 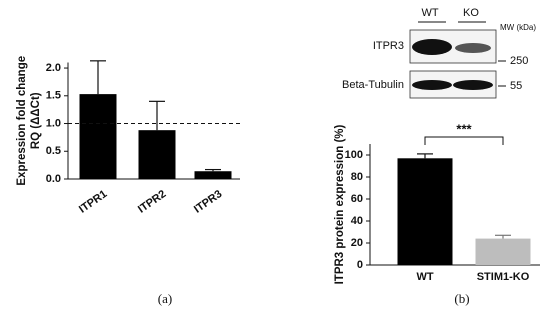 I want to click on y-tick-label: 1.0, so click(x=53, y=123).